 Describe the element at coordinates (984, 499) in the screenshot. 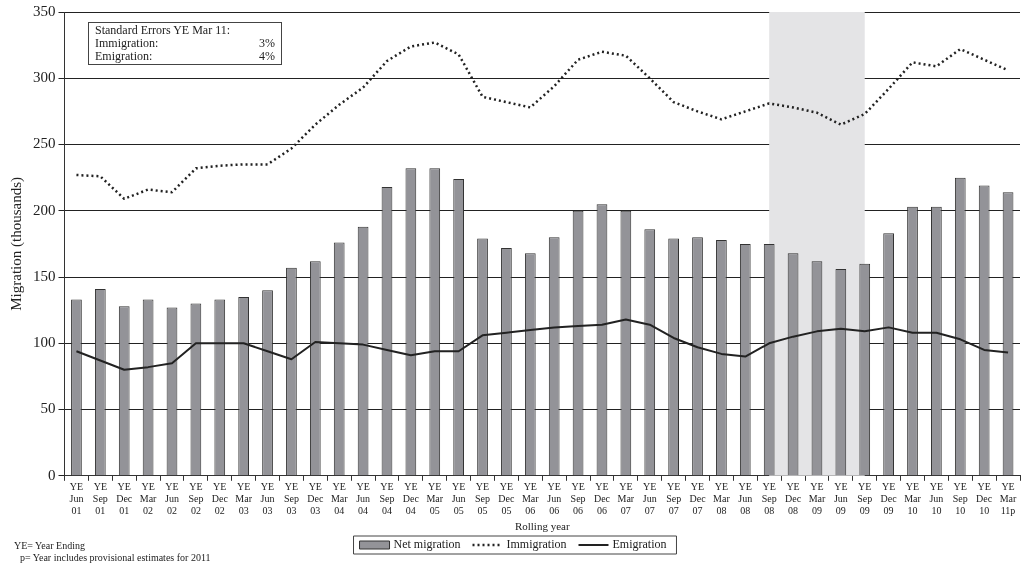

I see `x-tick-label: YE Dec 10` at that location.